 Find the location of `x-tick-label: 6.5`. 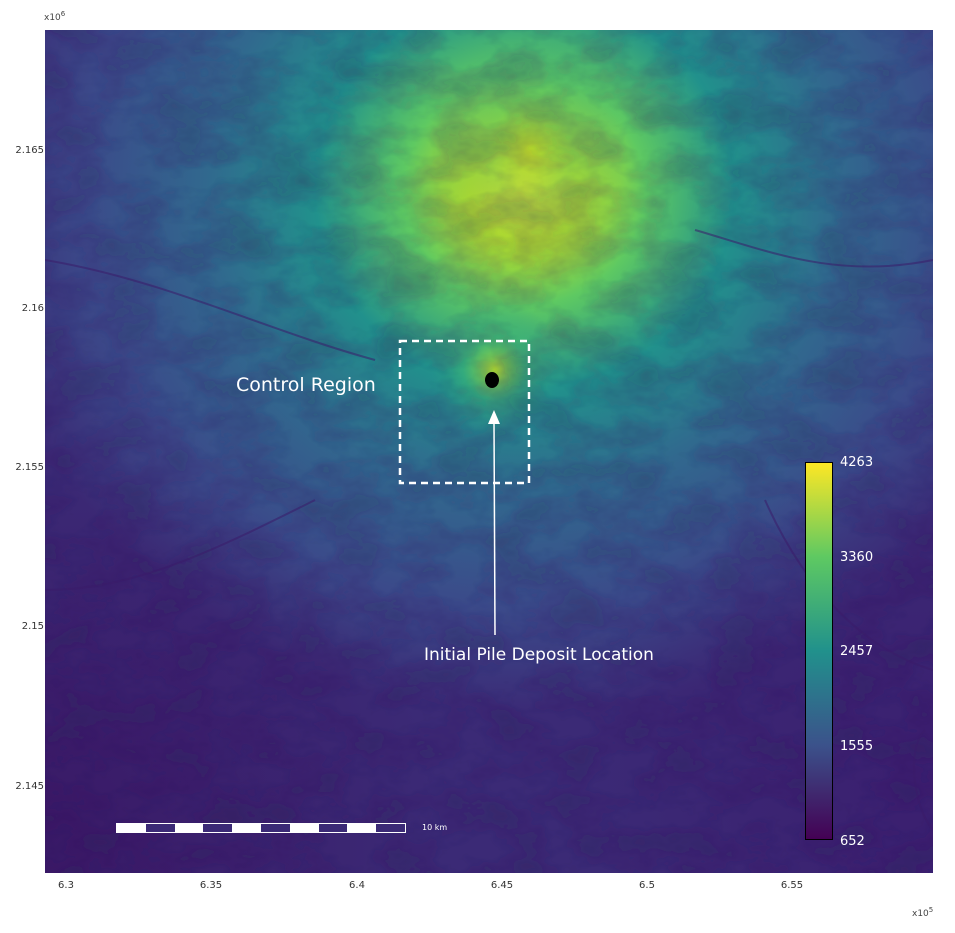

x-tick-label: 6.5 is located at coordinates (647, 885).